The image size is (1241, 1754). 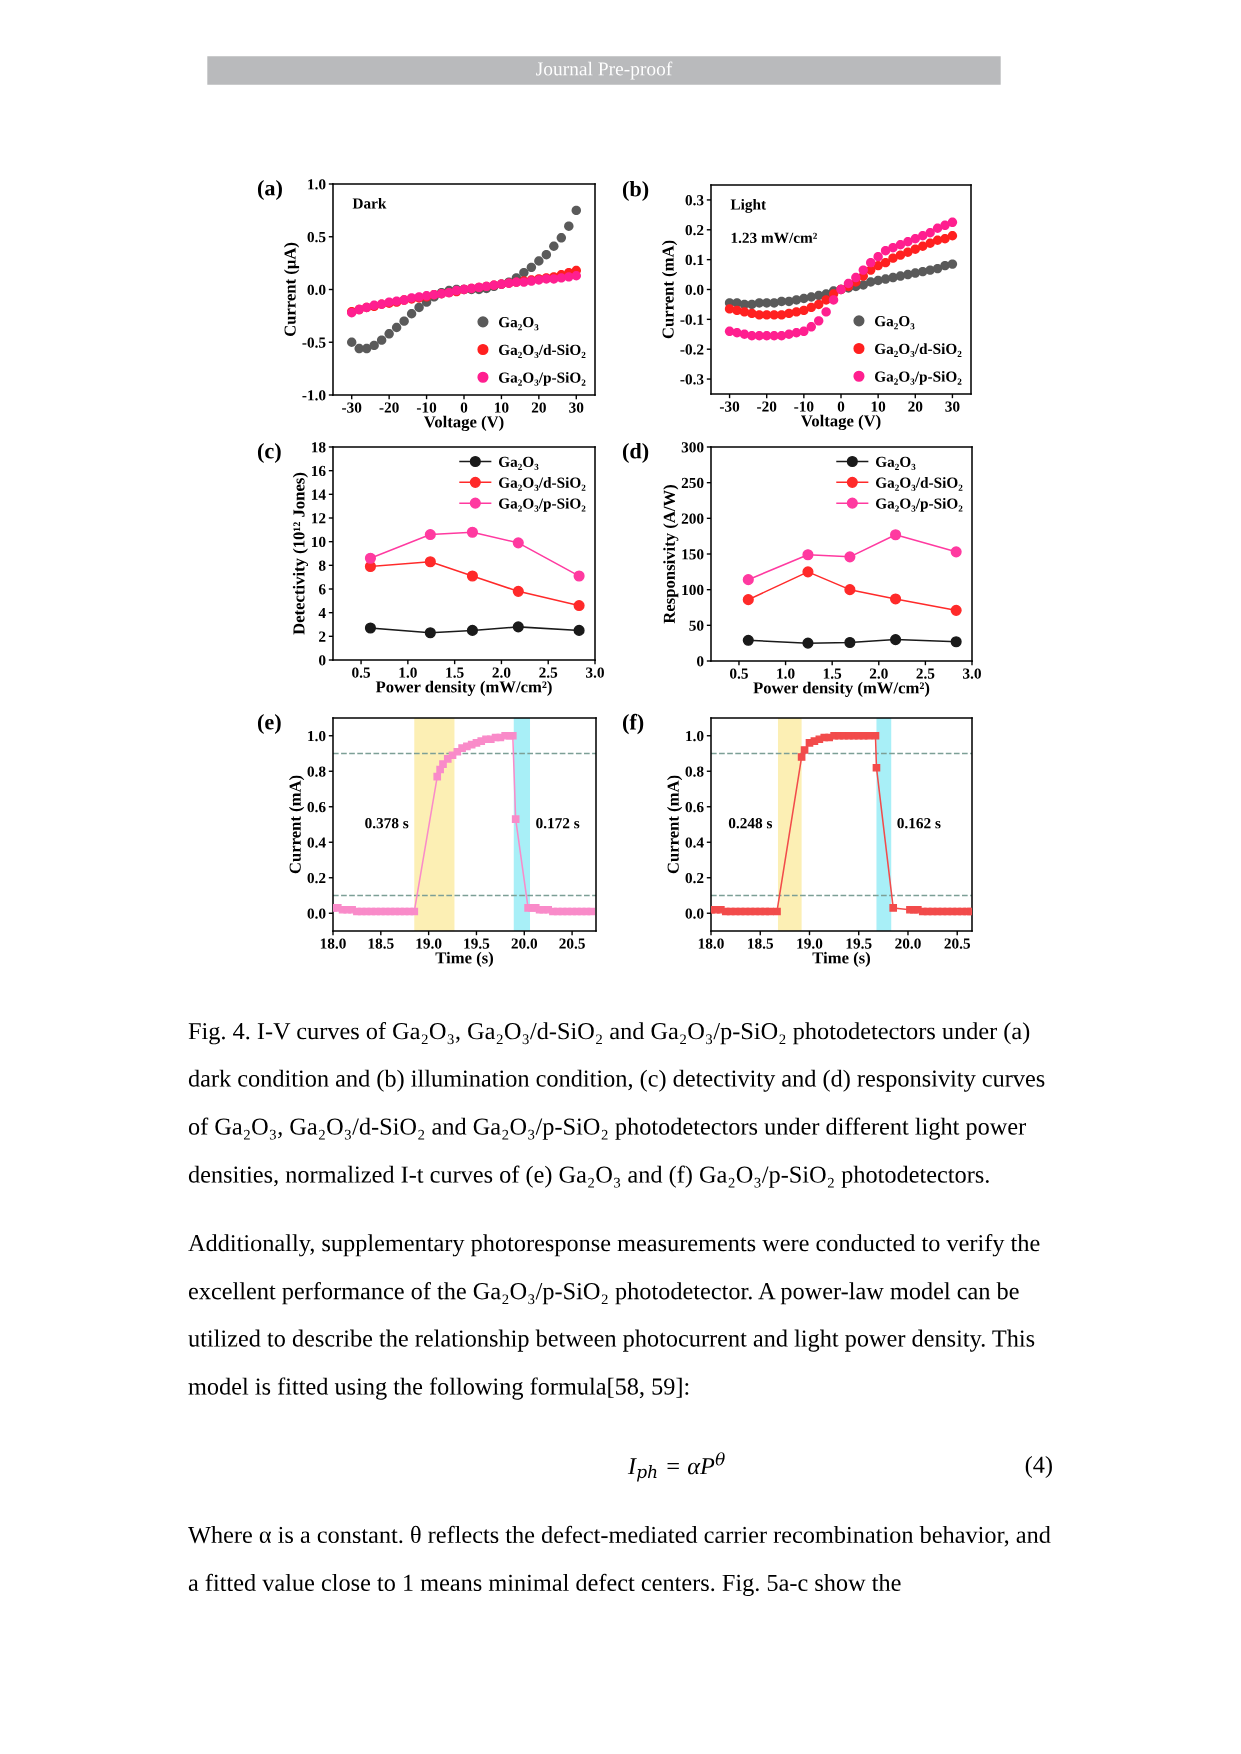 What do you see at coordinates (381, 943) in the screenshot?
I see `x-tick-label: 18.5` at bounding box center [381, 943].